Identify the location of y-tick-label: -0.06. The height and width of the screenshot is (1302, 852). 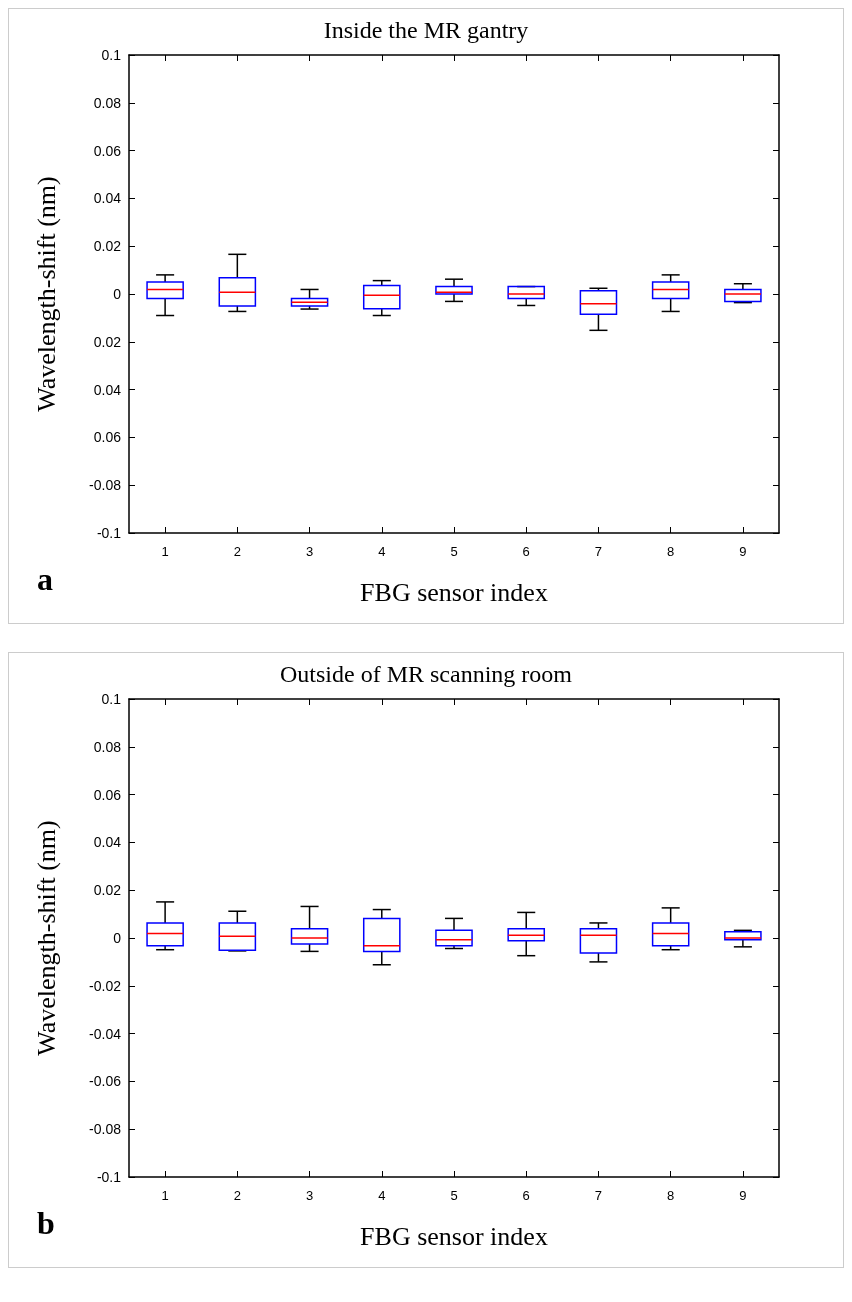
(105, 1081).